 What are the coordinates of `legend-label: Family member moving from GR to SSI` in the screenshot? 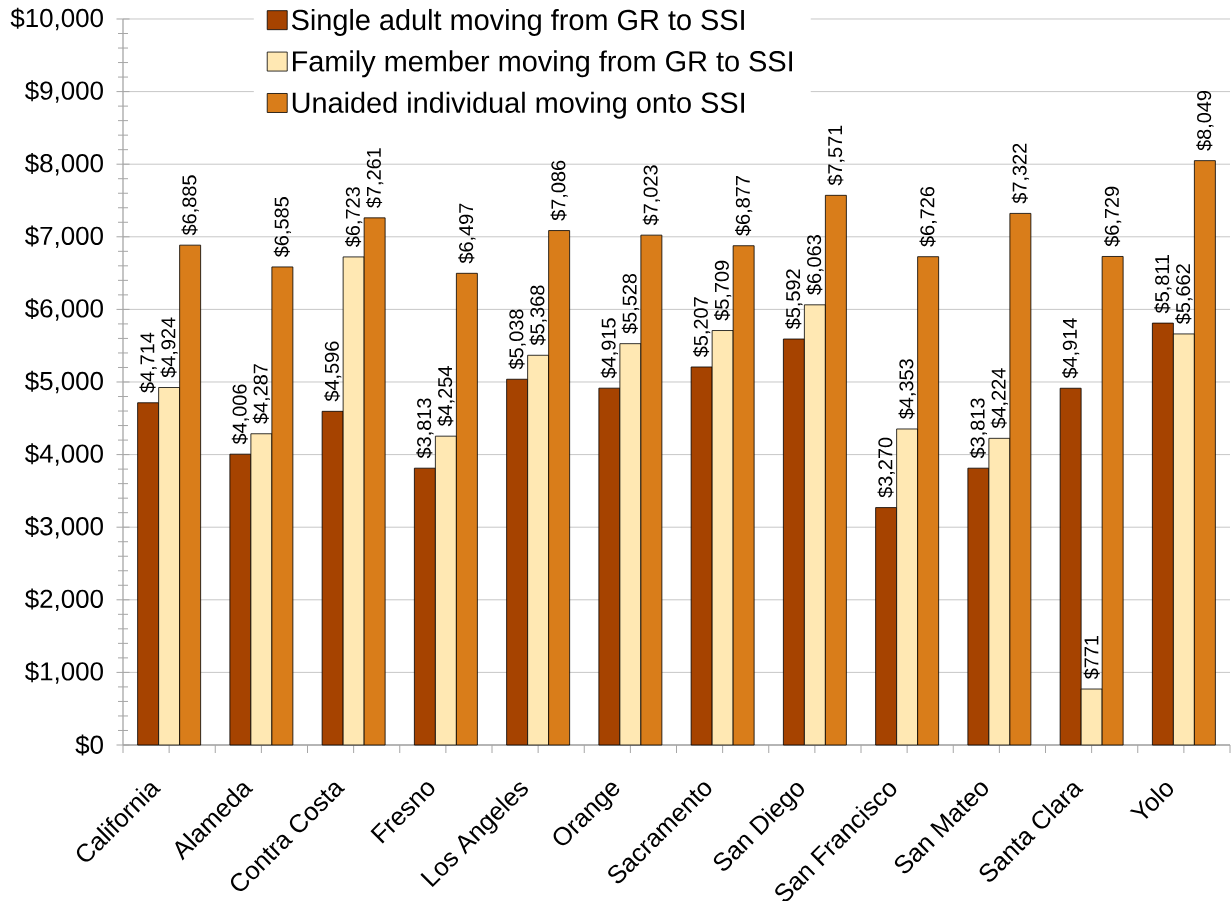 It's located at (542, 64).